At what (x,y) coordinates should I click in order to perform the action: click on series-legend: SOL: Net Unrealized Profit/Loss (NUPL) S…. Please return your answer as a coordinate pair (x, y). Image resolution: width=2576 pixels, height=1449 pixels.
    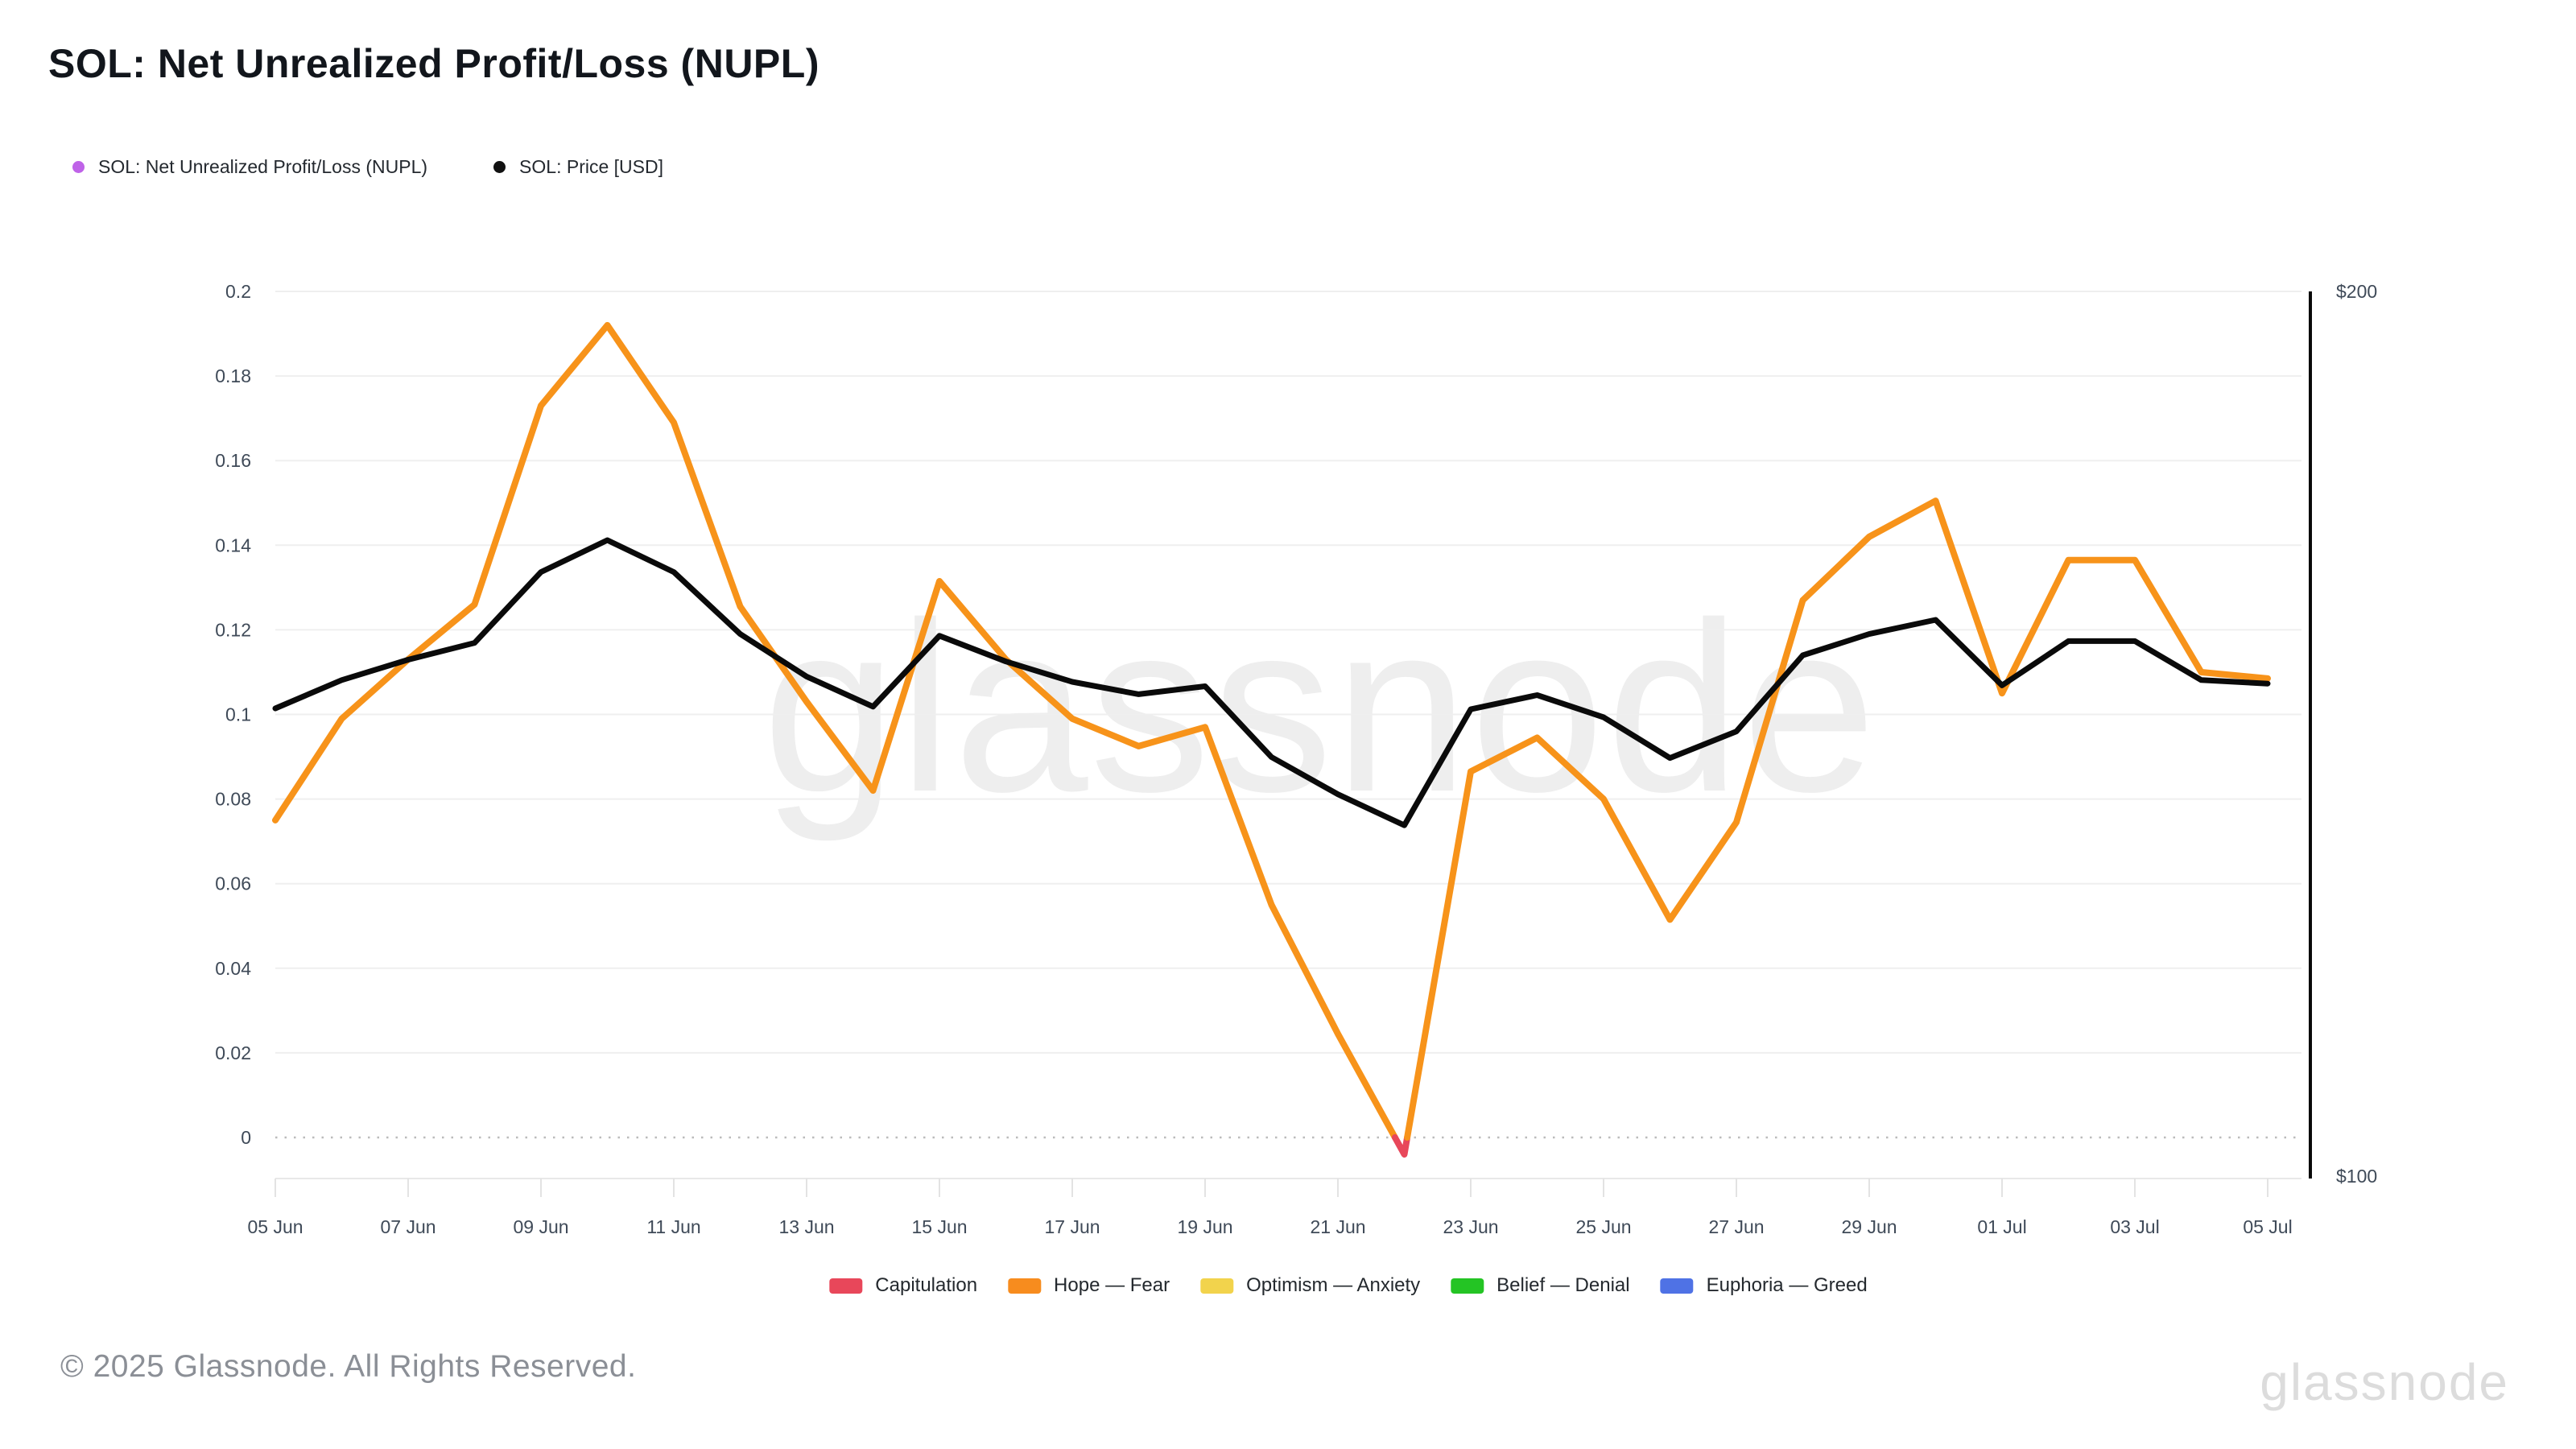
    Looking at the image, I should click on (367, 167).